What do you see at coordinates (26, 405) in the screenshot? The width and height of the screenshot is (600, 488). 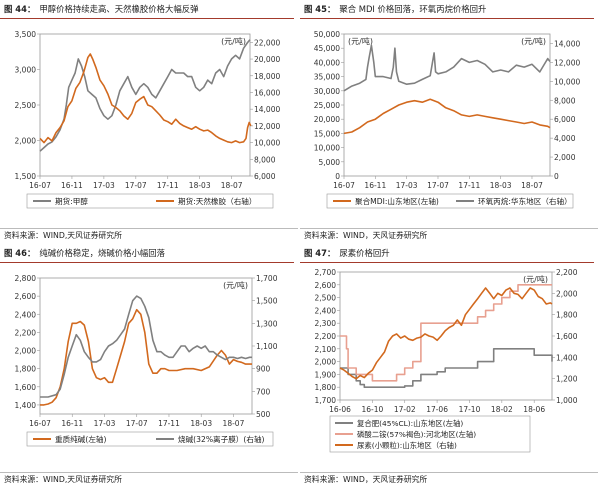 I see `left-tick-label: 1,400` at bounding box center [26, 405].